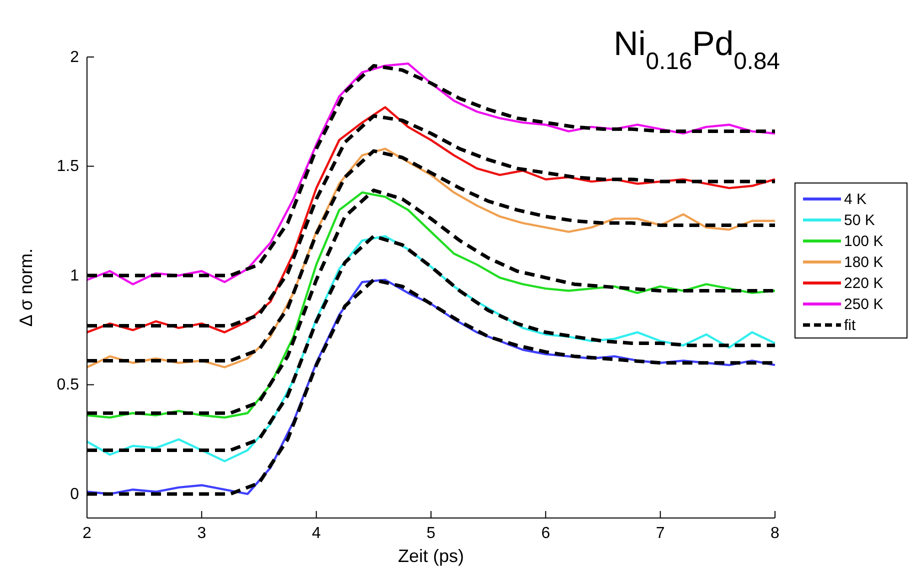  Describe the element at coordinates (864, 304) in the screenshot. I see `legend-label: 250 K` at that location.